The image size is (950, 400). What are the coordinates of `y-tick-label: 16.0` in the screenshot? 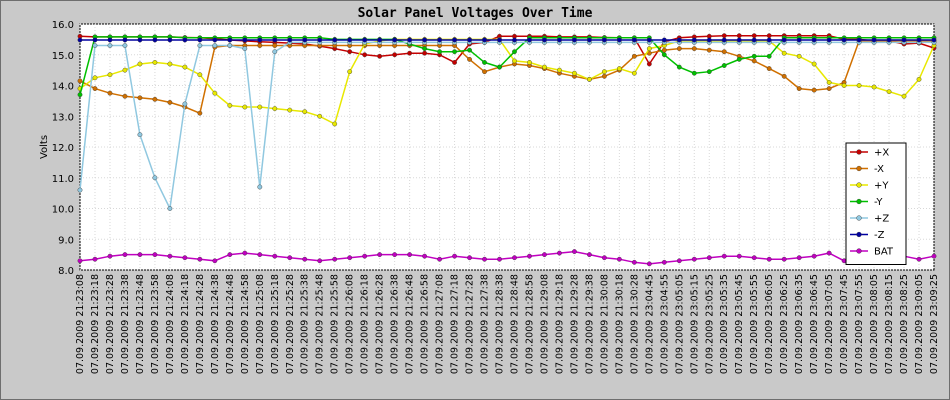 It's located at (63, 25).